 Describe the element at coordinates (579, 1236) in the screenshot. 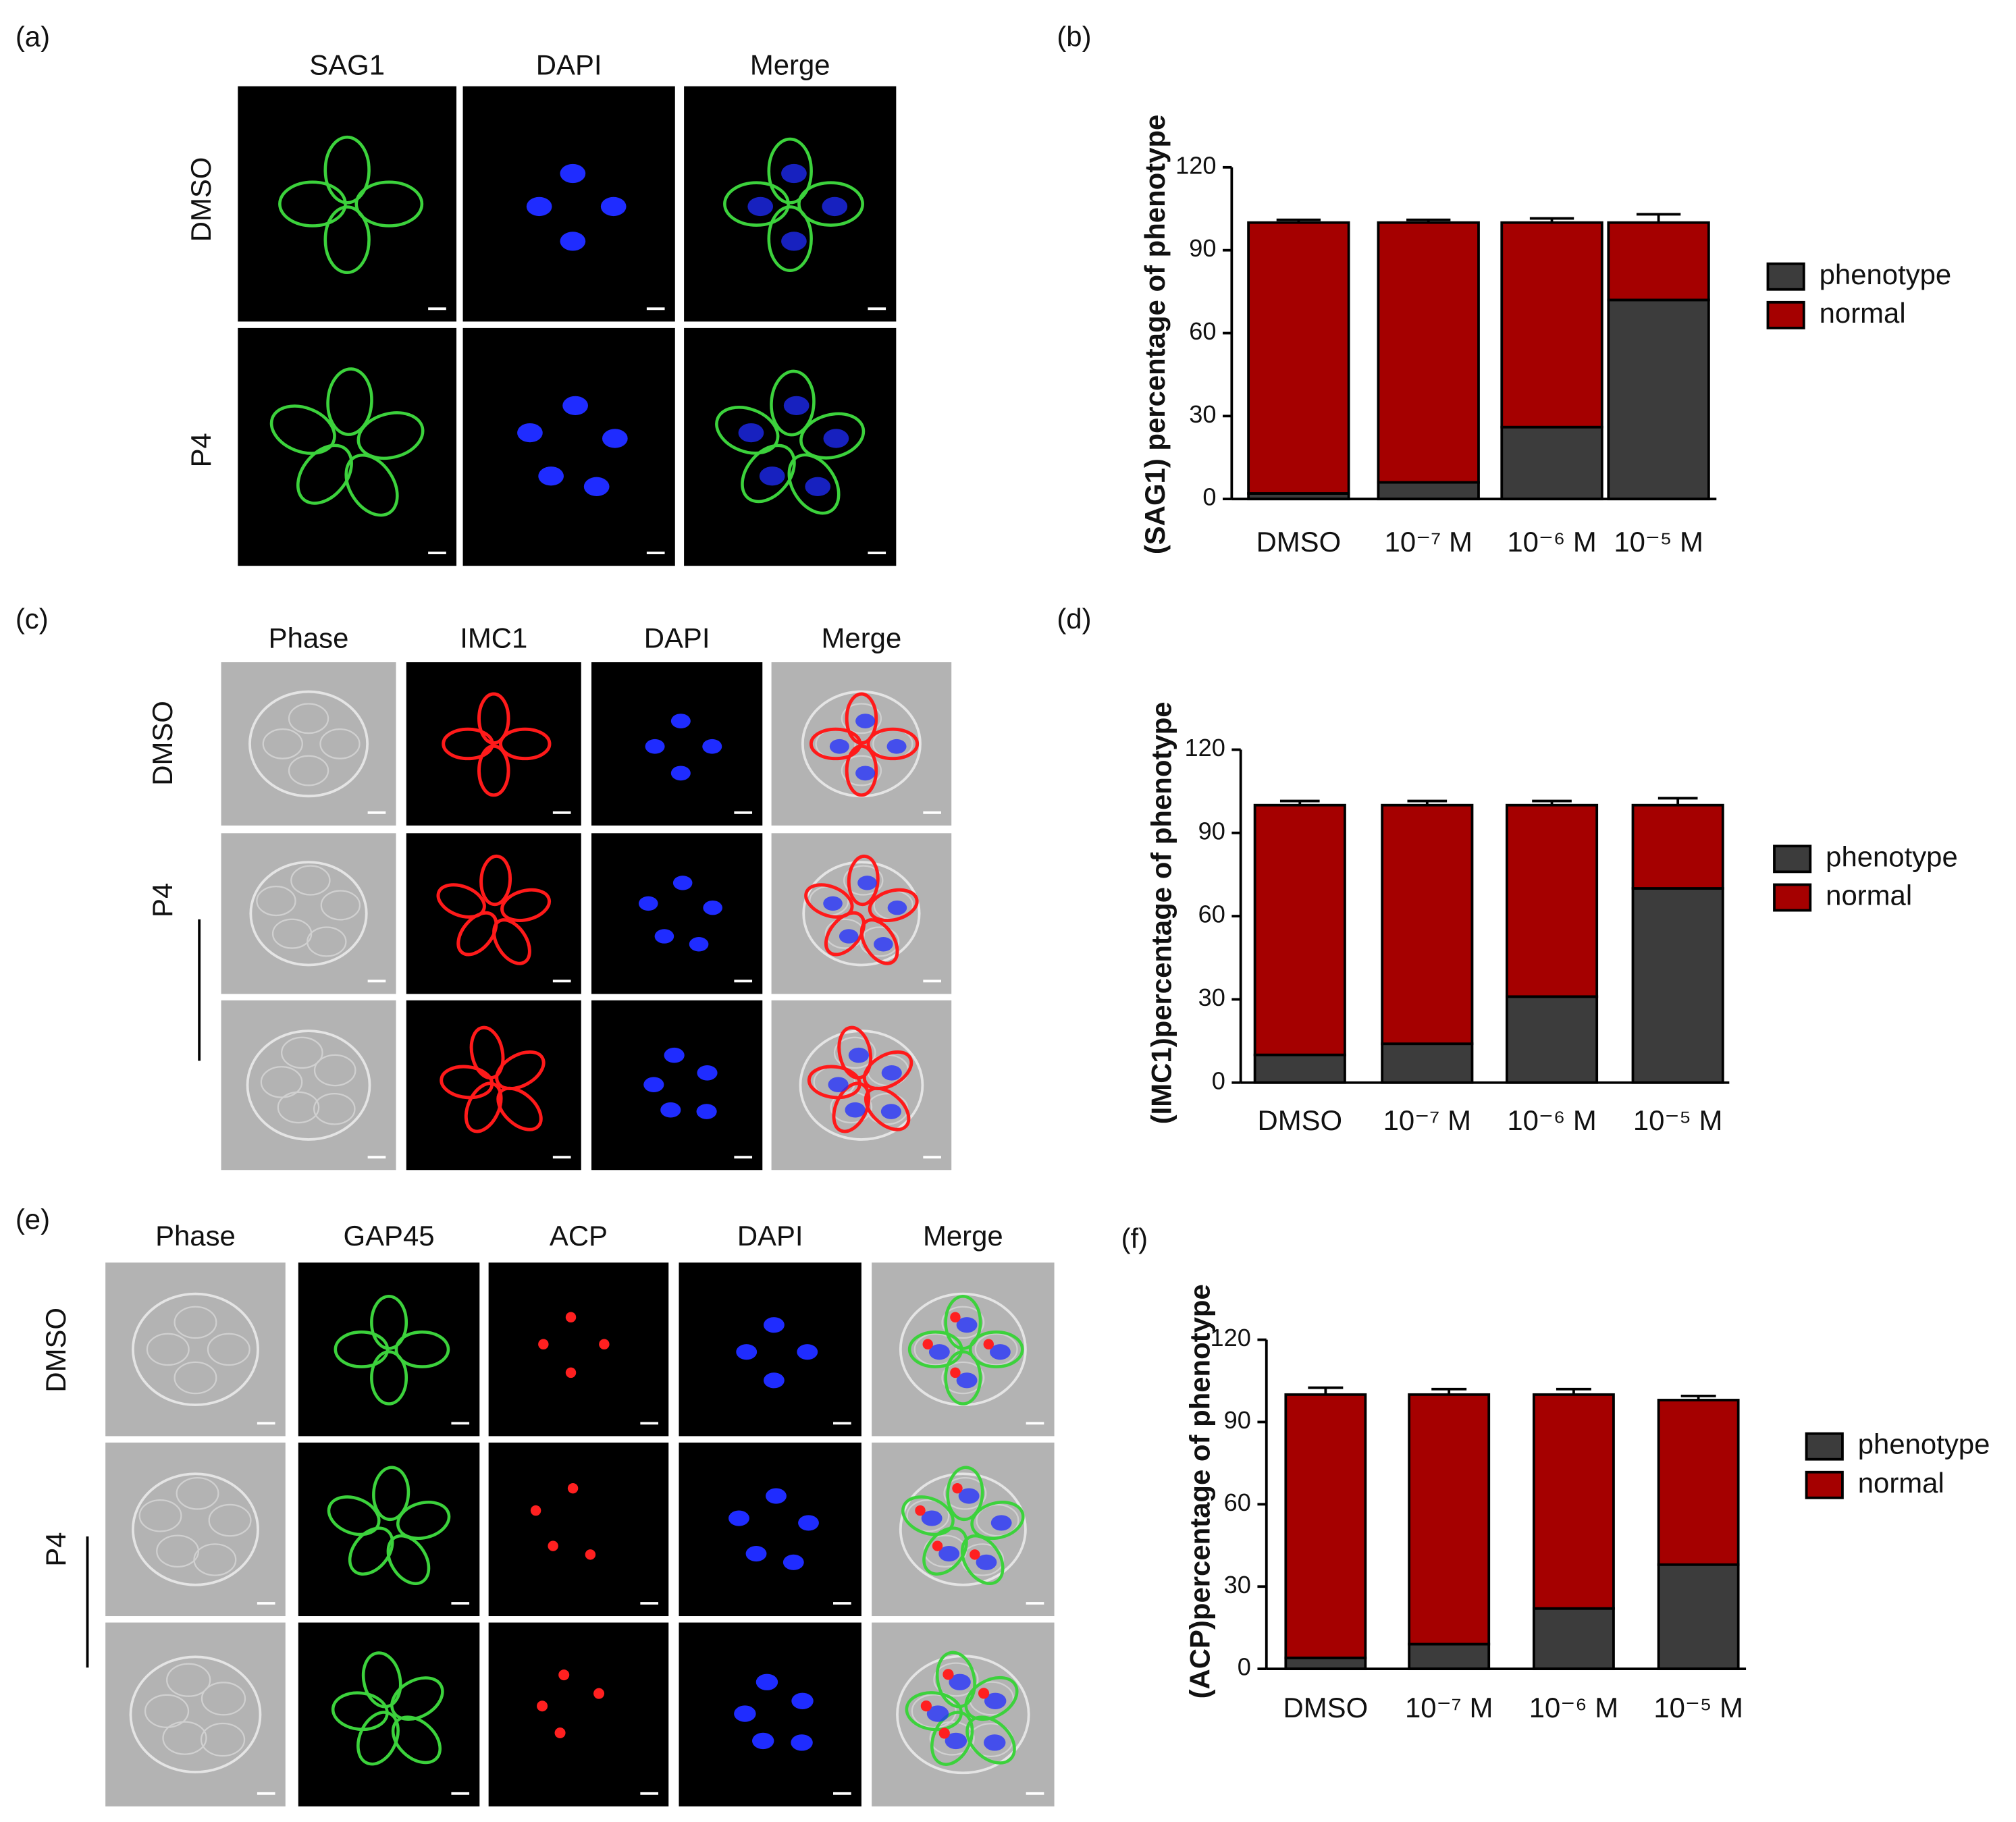

I see `column-header: ACP` at that location.